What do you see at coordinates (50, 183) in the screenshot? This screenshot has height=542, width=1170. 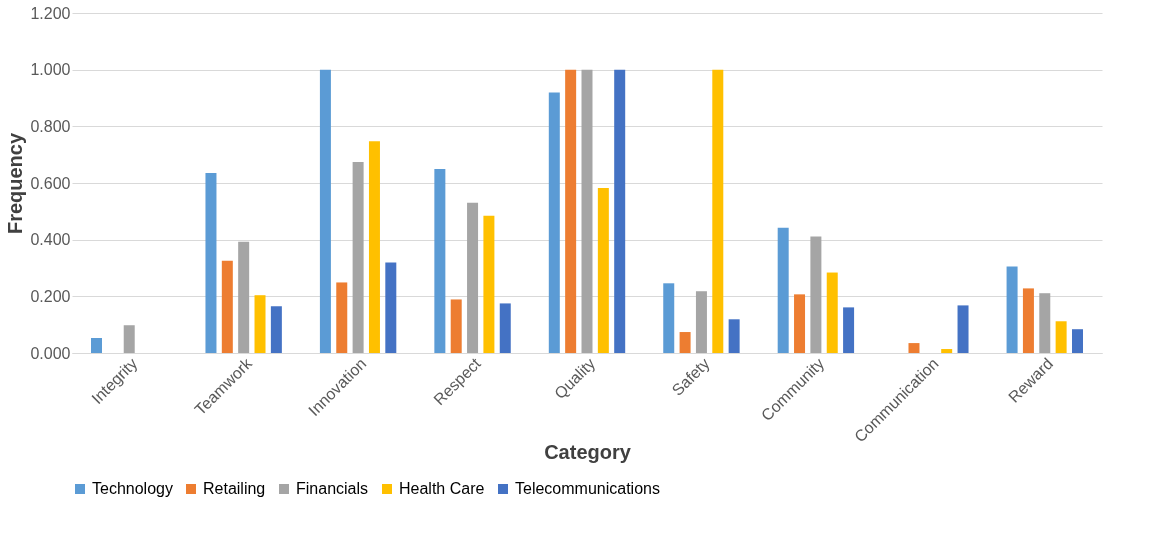 I see `y-tick-label: 0.600` at bounding box center [50, 183].